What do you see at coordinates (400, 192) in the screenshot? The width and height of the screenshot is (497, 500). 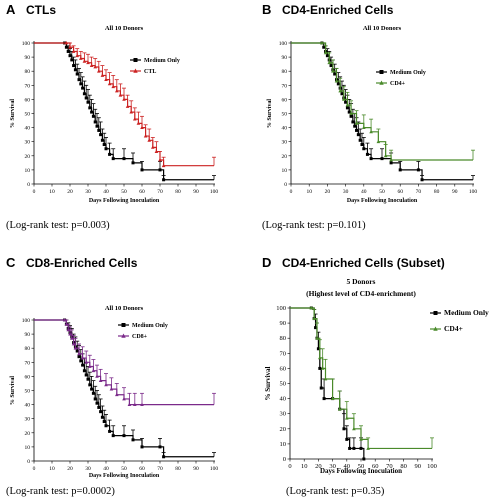 I see `x-tick-label: 60` at bounding box center [400, 192].